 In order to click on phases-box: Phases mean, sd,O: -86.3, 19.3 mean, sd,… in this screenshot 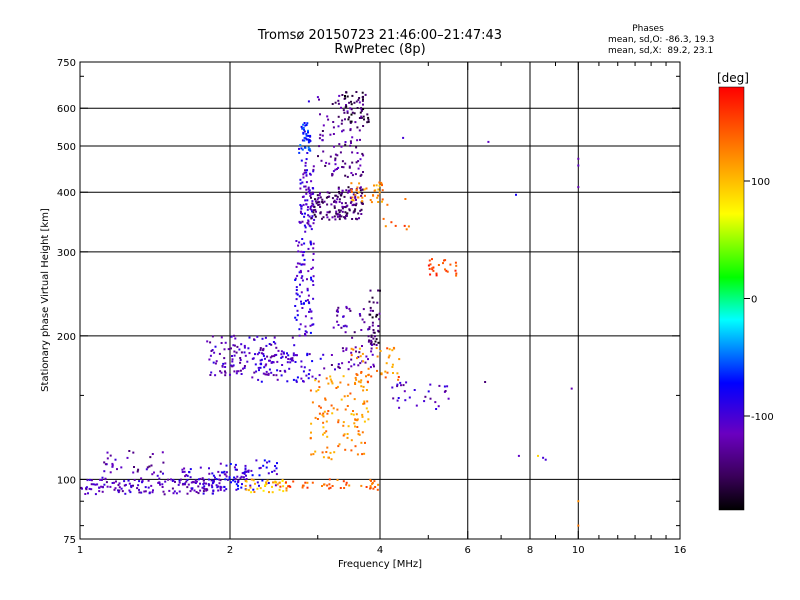, I will do `click(661, 40)`.